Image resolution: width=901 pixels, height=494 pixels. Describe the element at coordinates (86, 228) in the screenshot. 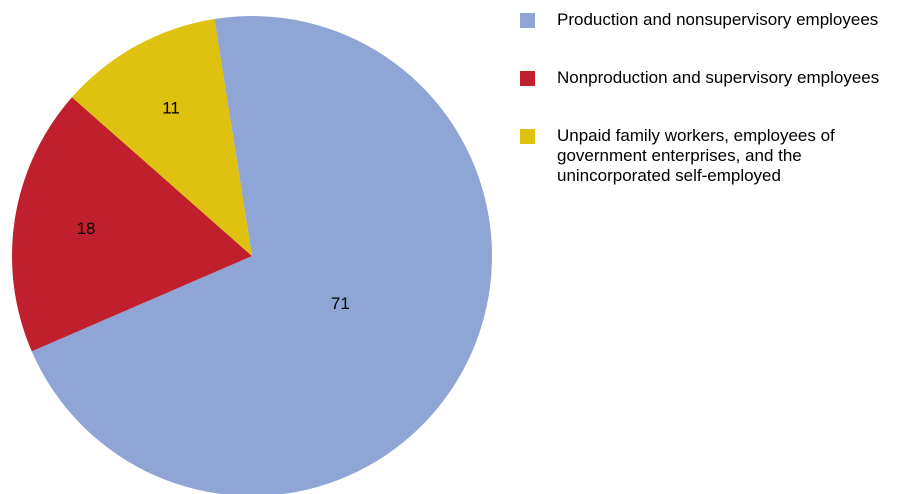

I see `data-label: 18` at that location.